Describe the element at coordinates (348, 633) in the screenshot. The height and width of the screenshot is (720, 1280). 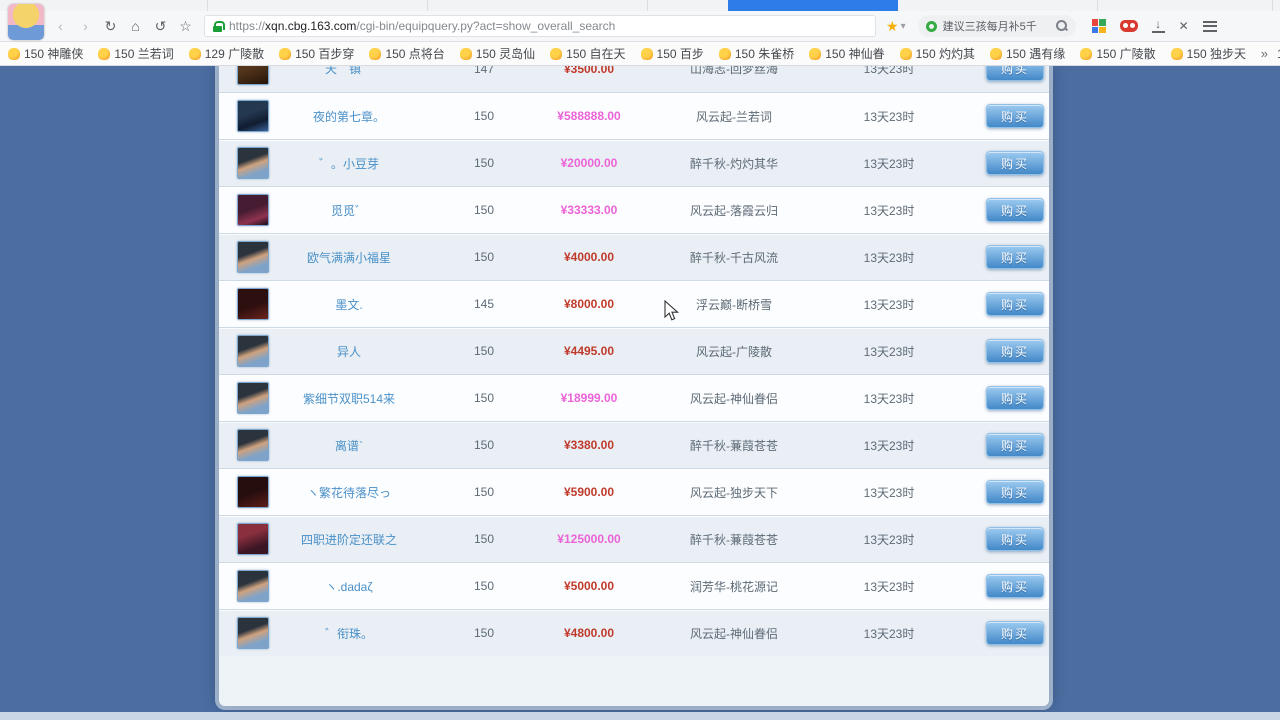
I see `character-name-link: ゛衔珠。` at that location.